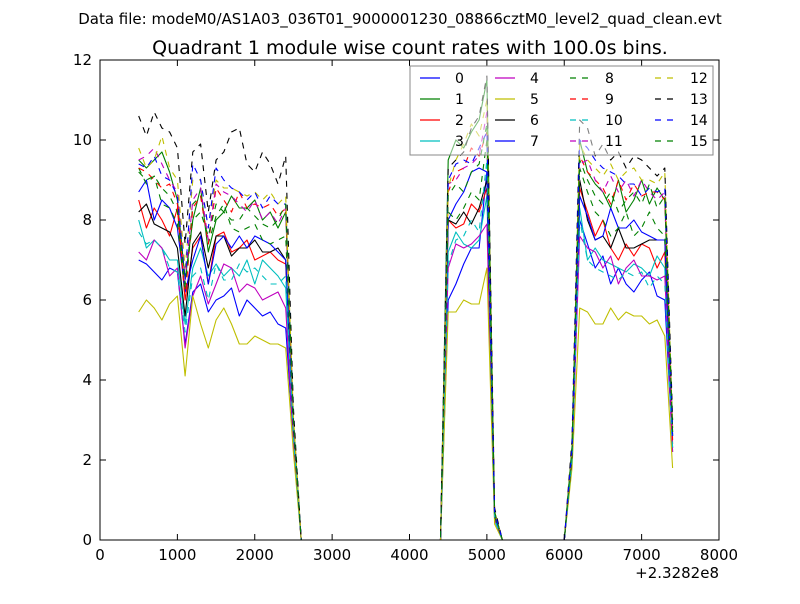 The width and height of the screenshot is (800, 604). I want to click on legend-label: 3, so click(459, 142).